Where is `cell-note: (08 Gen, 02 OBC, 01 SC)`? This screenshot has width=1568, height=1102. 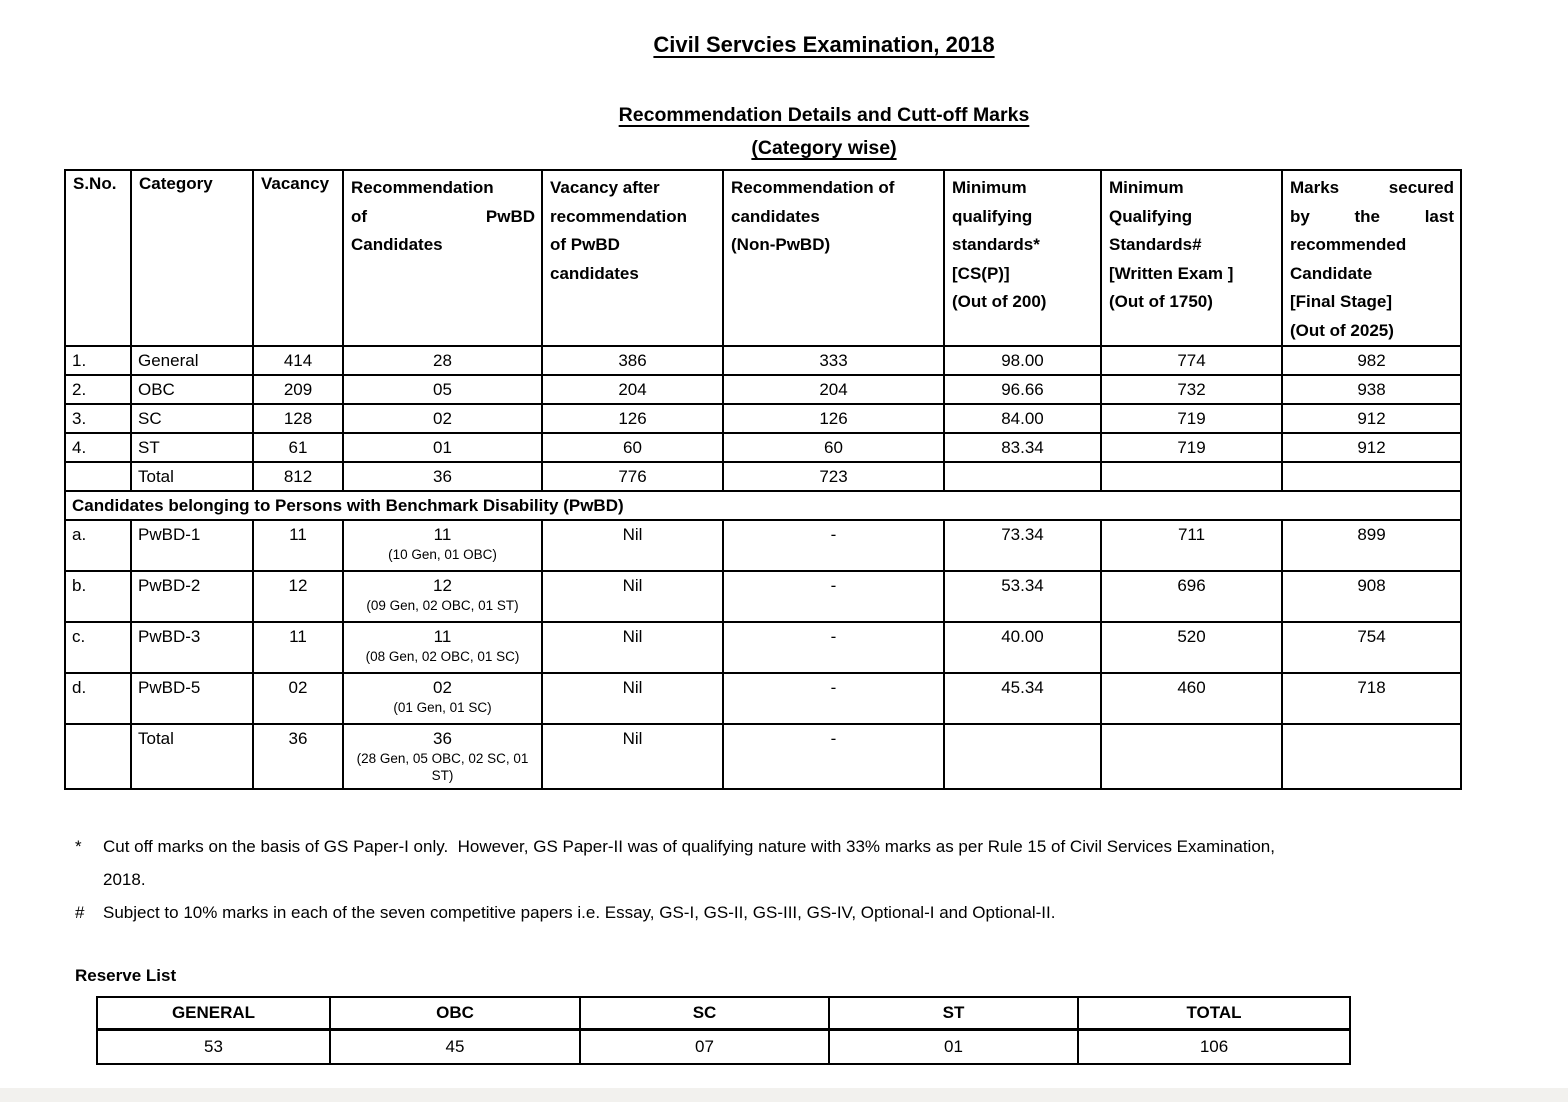 cell-note: (08 Gen, 02 OBC, 01 SC) is located at coordinates (442, 656).